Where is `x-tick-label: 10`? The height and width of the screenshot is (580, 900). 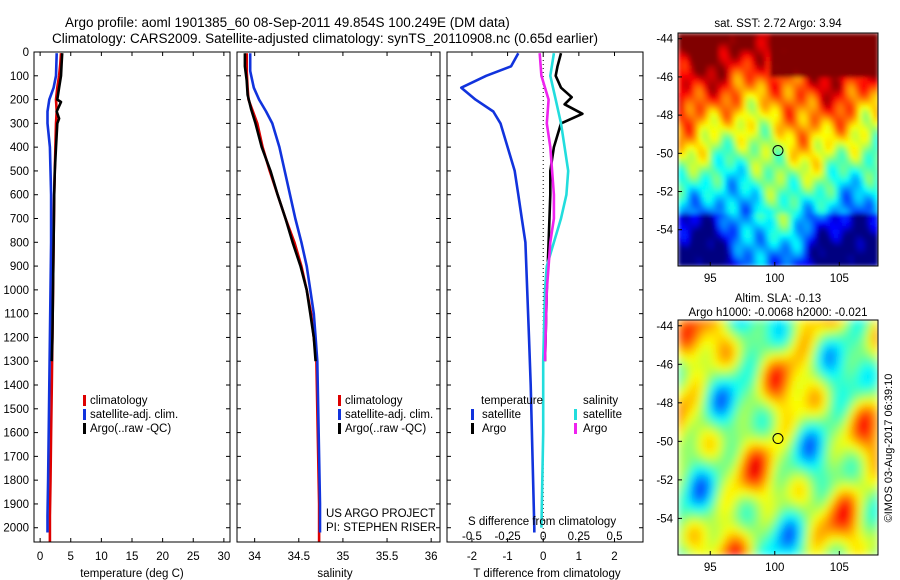 x-tick-label: 10 is located at coordinates (101, 557).